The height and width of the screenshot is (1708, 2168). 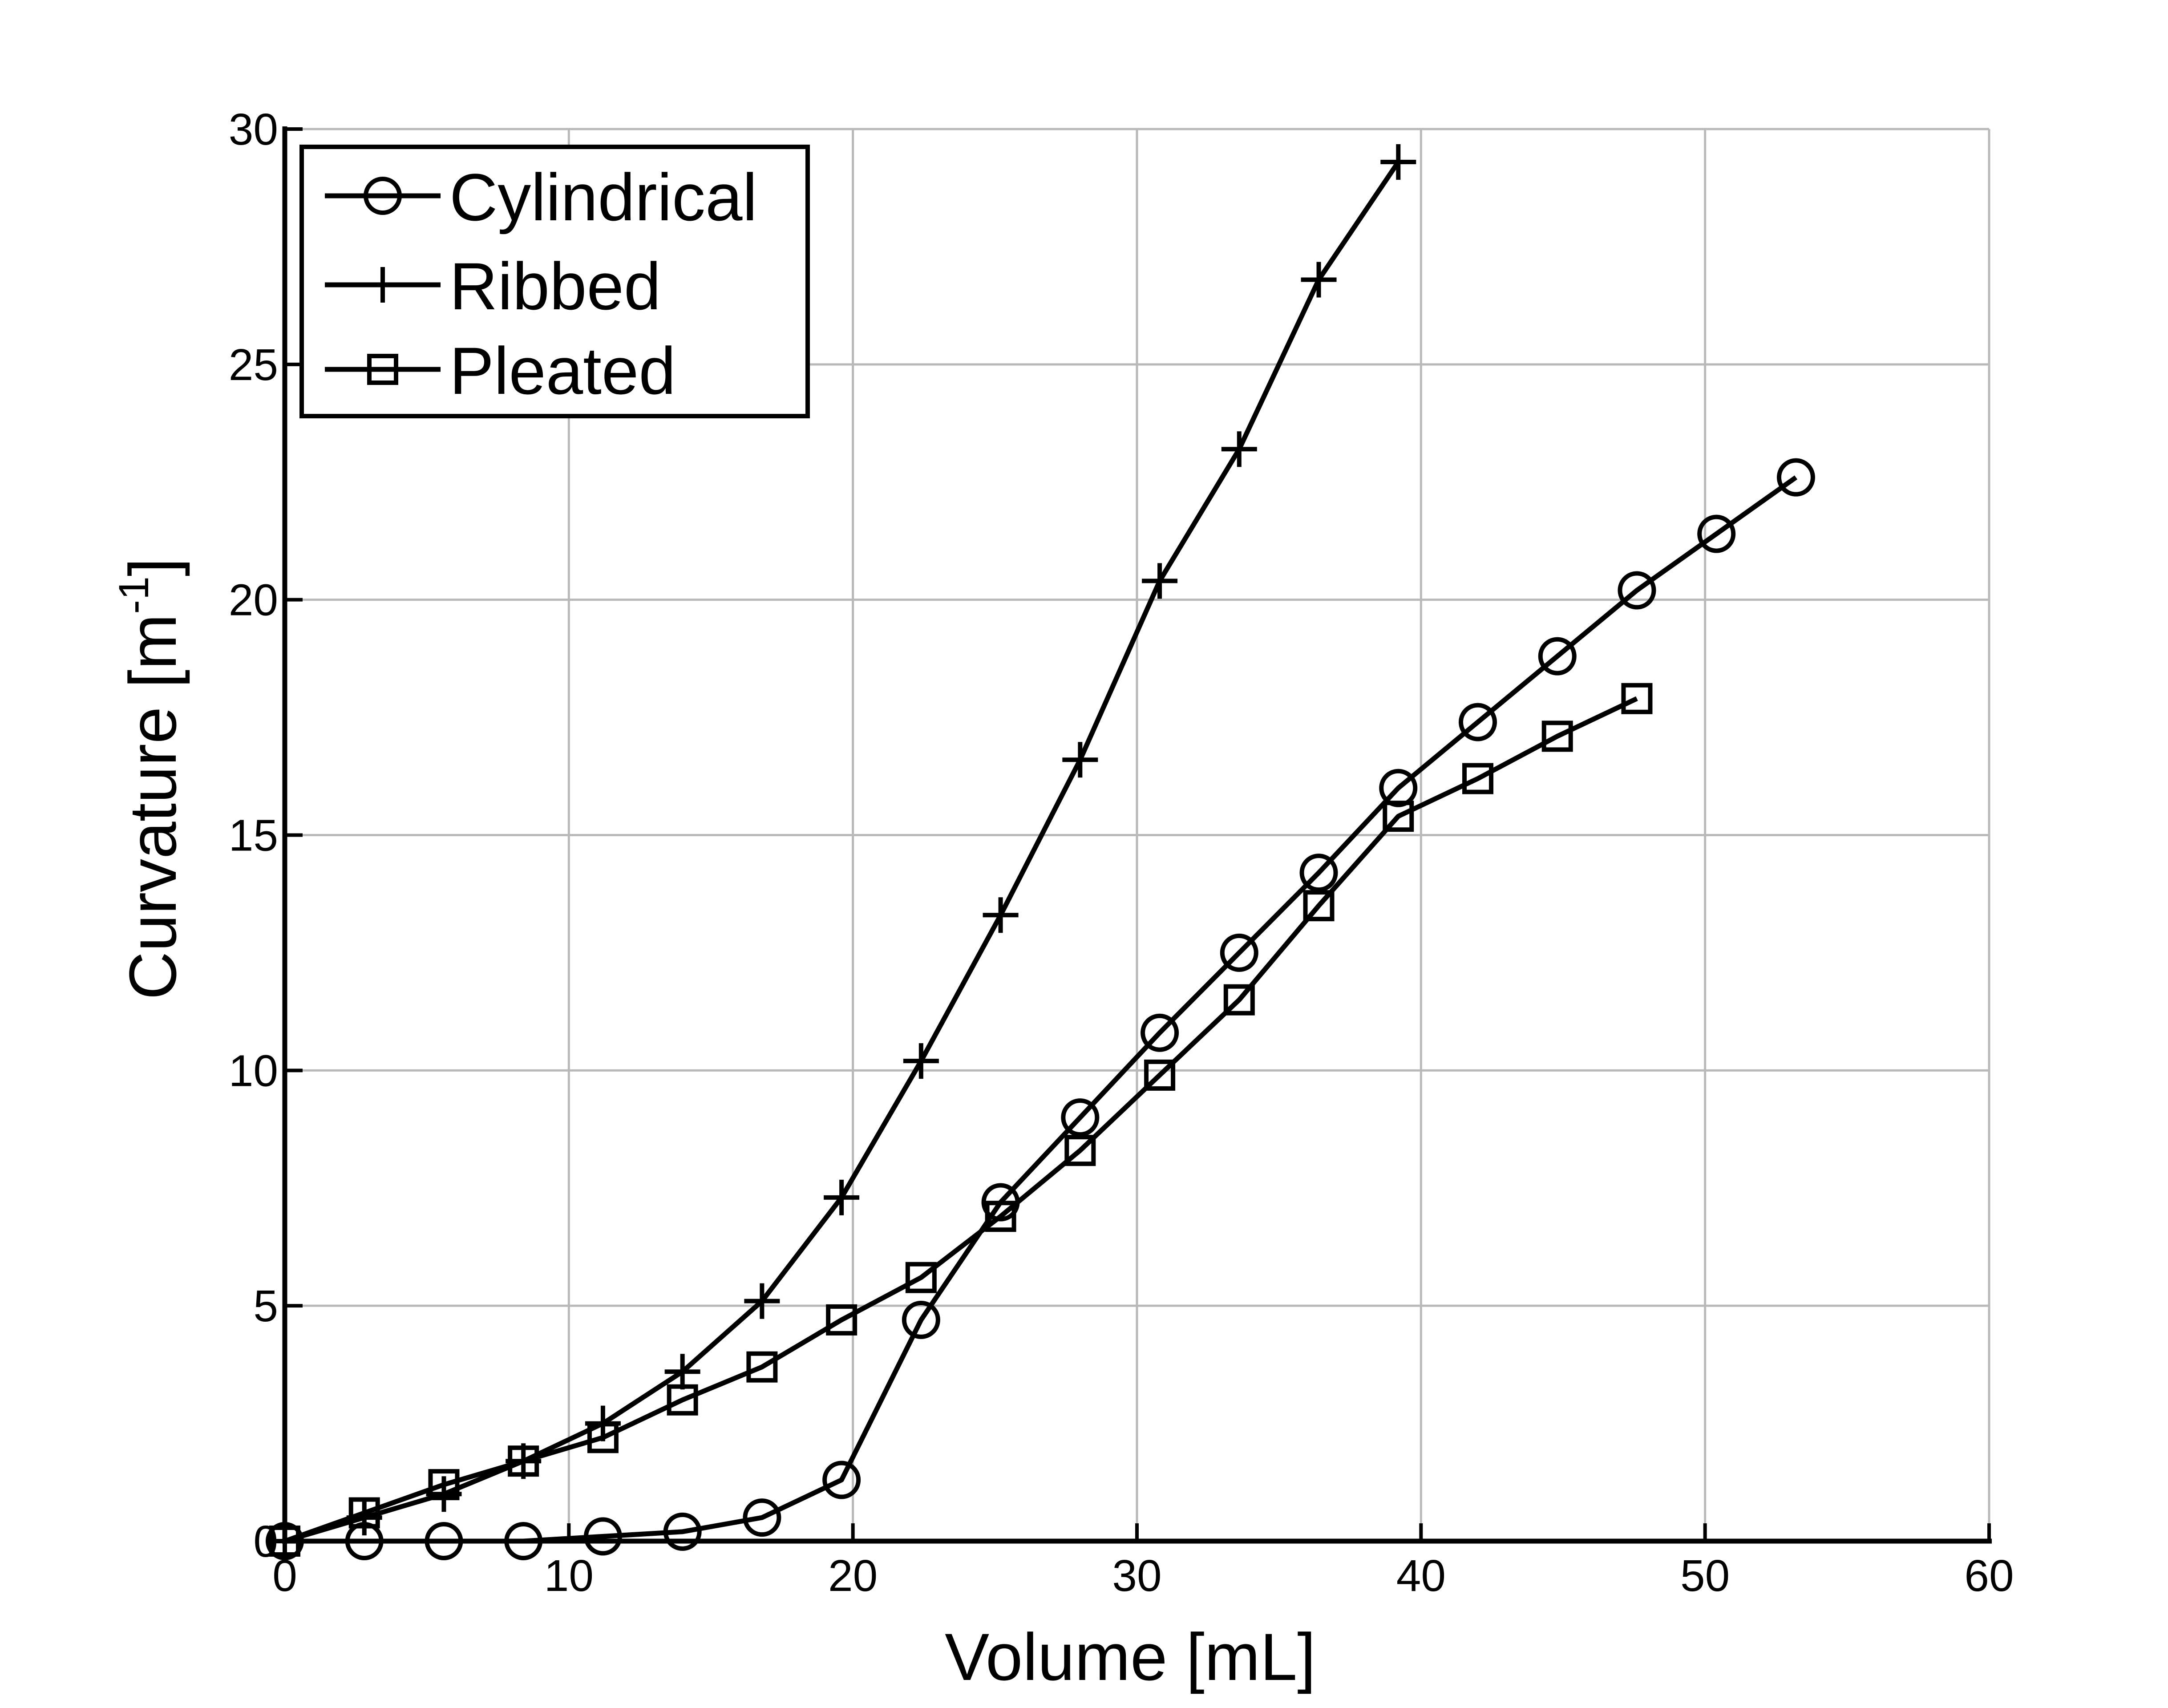 I want to click on legend-marker-pleated, so click(x=382, y=370).